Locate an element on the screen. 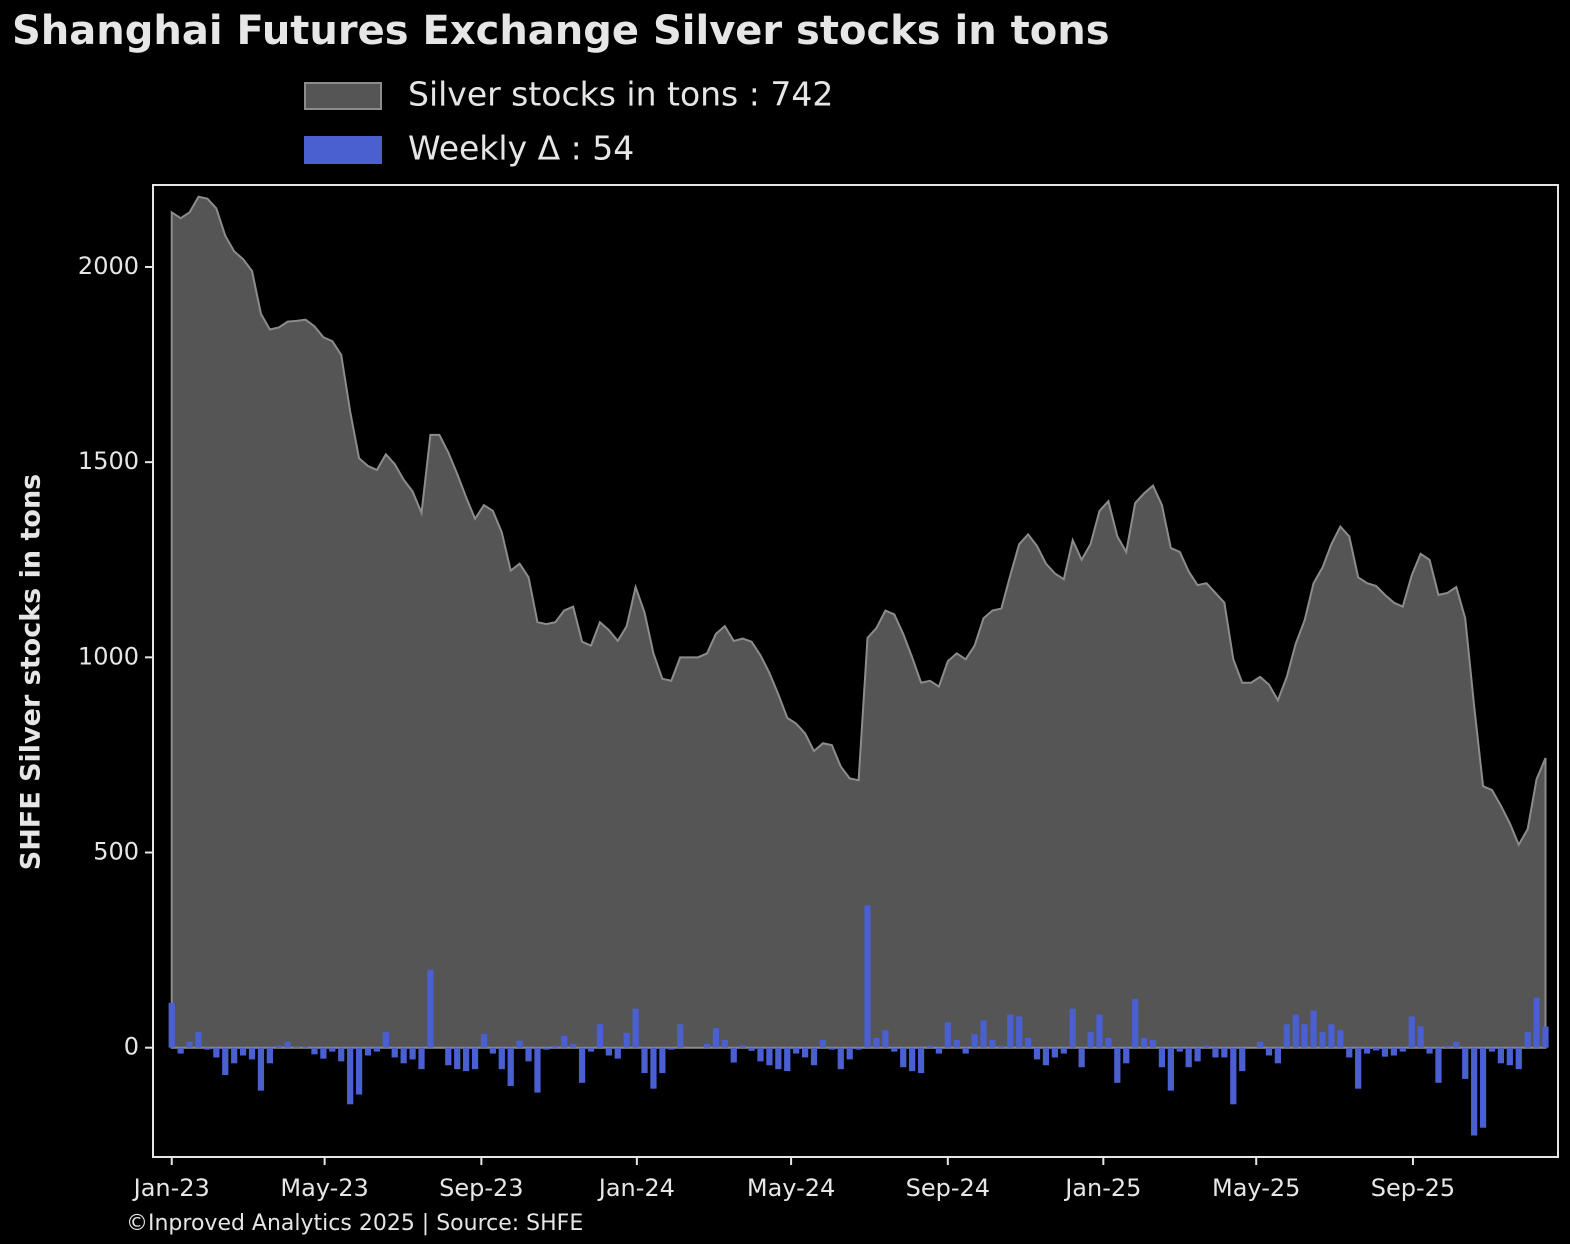  y-tick-label: 2000 is located at coordinates (108, 266).